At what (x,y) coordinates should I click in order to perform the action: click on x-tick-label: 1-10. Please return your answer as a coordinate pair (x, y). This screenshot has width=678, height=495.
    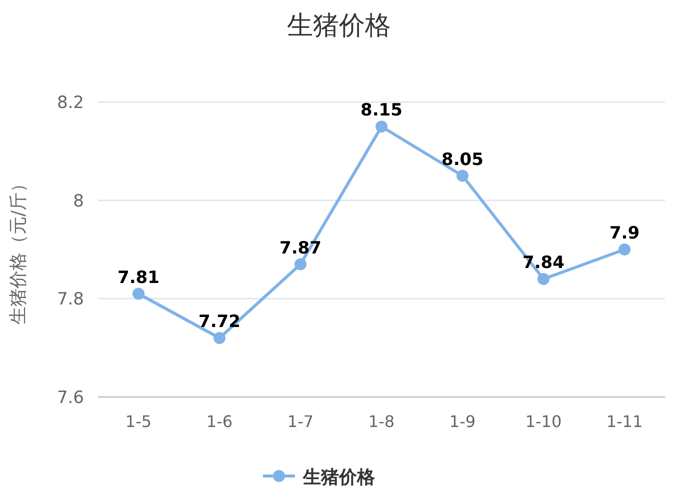
    Looking at the image, I should click on (543, 421).